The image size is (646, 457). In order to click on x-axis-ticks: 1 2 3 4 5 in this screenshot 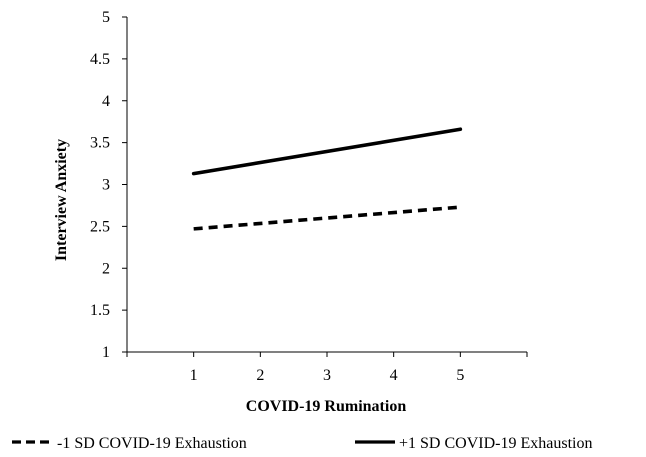, I will do `click(327, 368)`.